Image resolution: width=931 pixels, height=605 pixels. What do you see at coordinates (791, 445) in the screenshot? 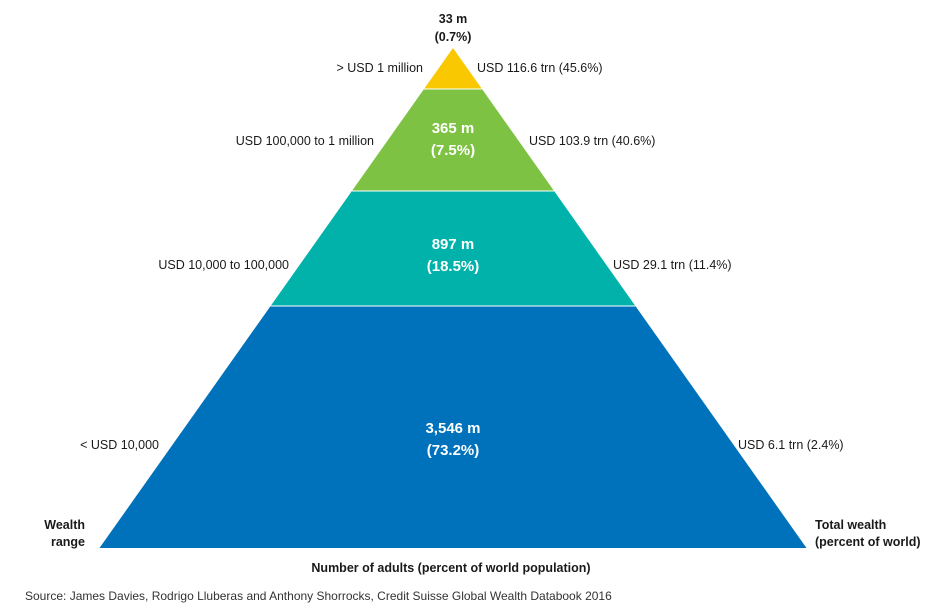
I see `tier-3-wealth-label: USD 6.1 trn (2.4%)` at bounding box center [791, 445].